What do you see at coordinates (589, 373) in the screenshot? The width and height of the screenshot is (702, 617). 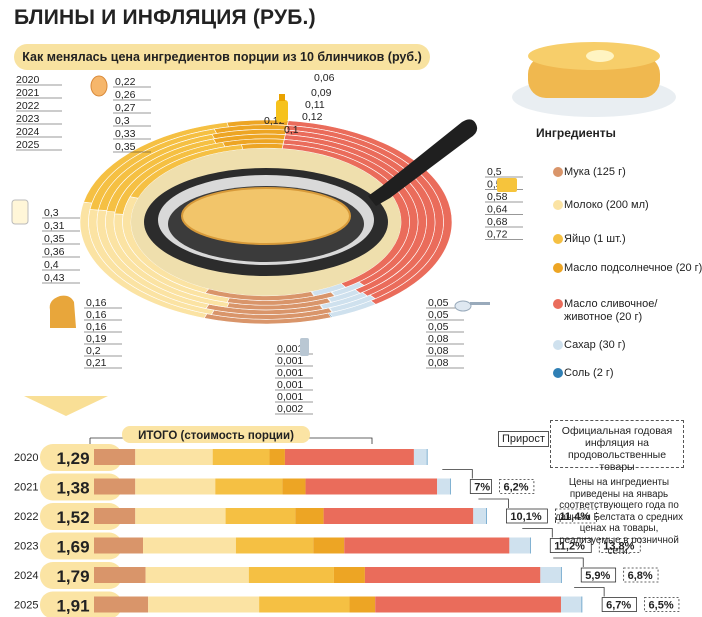 I see `legend-label: Соль (2 г)` at bounding box center [589, 373].